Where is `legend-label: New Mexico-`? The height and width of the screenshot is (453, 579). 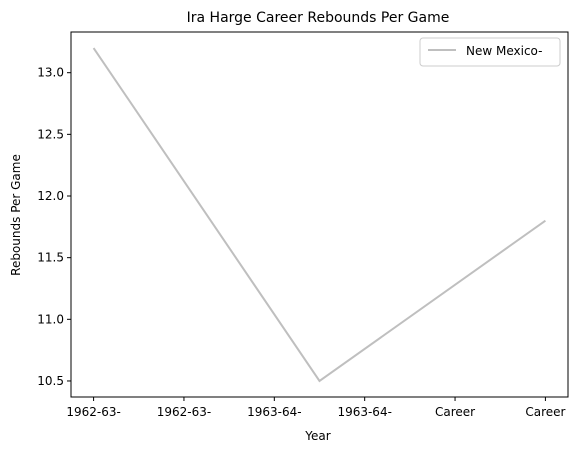 legend-label: New Mexico- is located at coordinates (504, 51).